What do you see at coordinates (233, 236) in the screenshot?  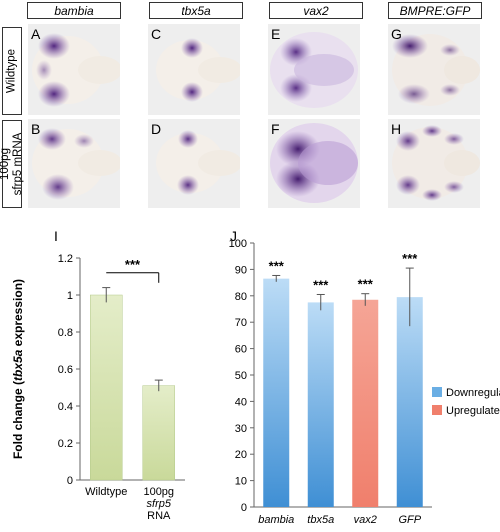 I see `chart-j-letter: J` at bounding box center [233, 236].